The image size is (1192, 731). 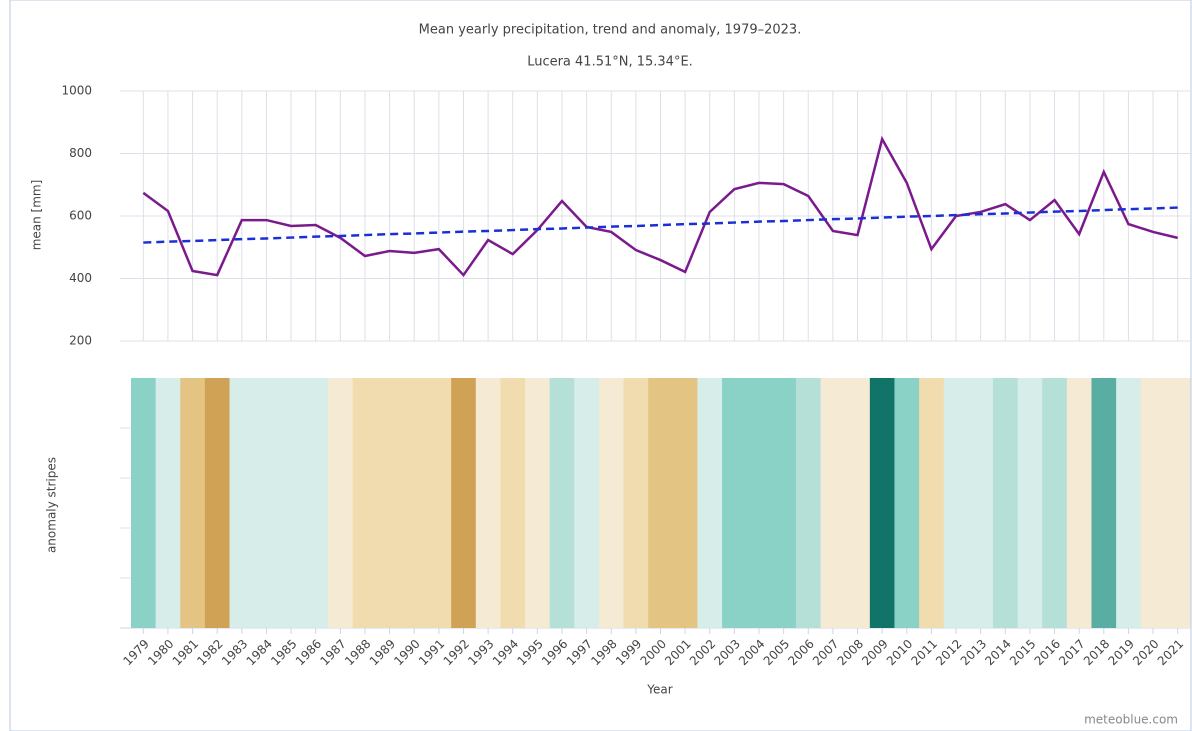 What do you see at coordinates (80, 341) in the screenshot?
I see `y-tick-label: 200` at bounding box center [80, 341].